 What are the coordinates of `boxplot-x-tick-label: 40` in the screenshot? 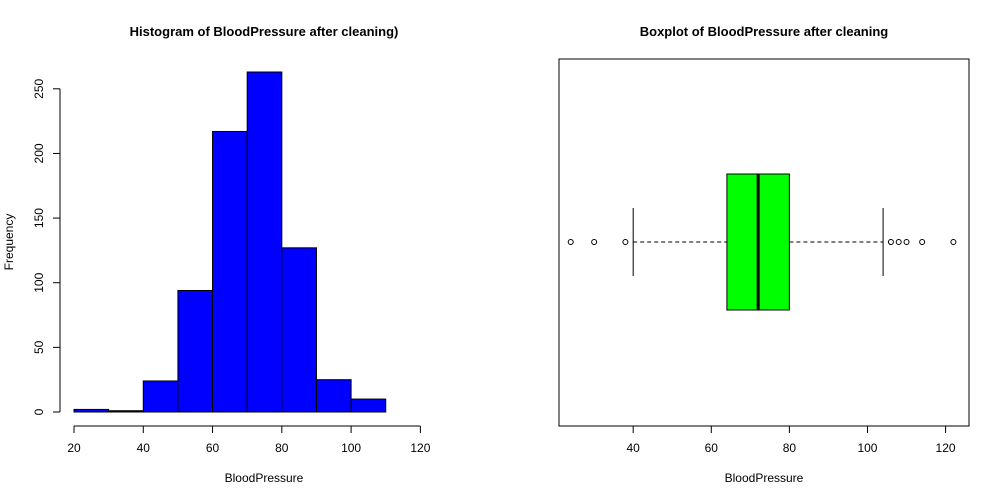 It's located at (634, 448).